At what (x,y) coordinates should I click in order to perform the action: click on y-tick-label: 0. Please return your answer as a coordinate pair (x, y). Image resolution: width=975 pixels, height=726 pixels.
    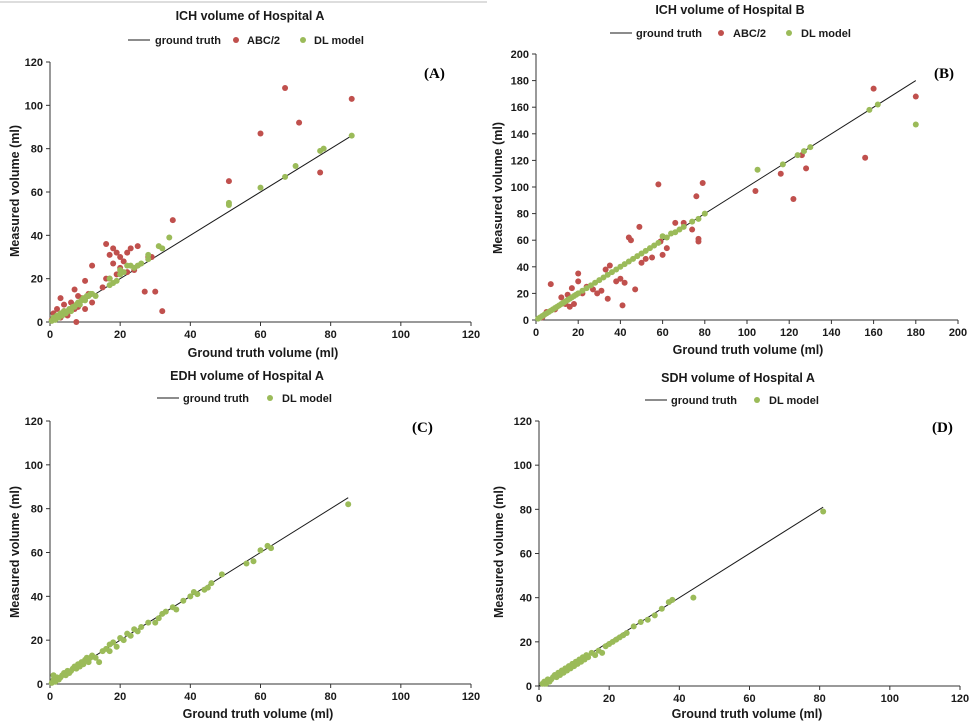
    Looking at the image, I should click on (526, 321).